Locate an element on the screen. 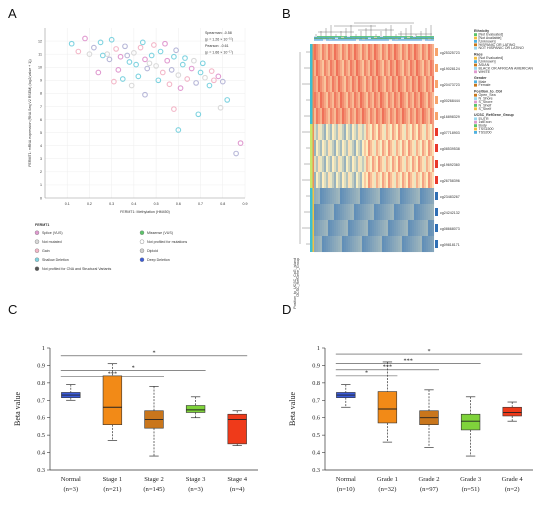 Image resolution: width=550 pixels, height=508 pixels. count-label: (n=3) is located at coordinates (70, 489).